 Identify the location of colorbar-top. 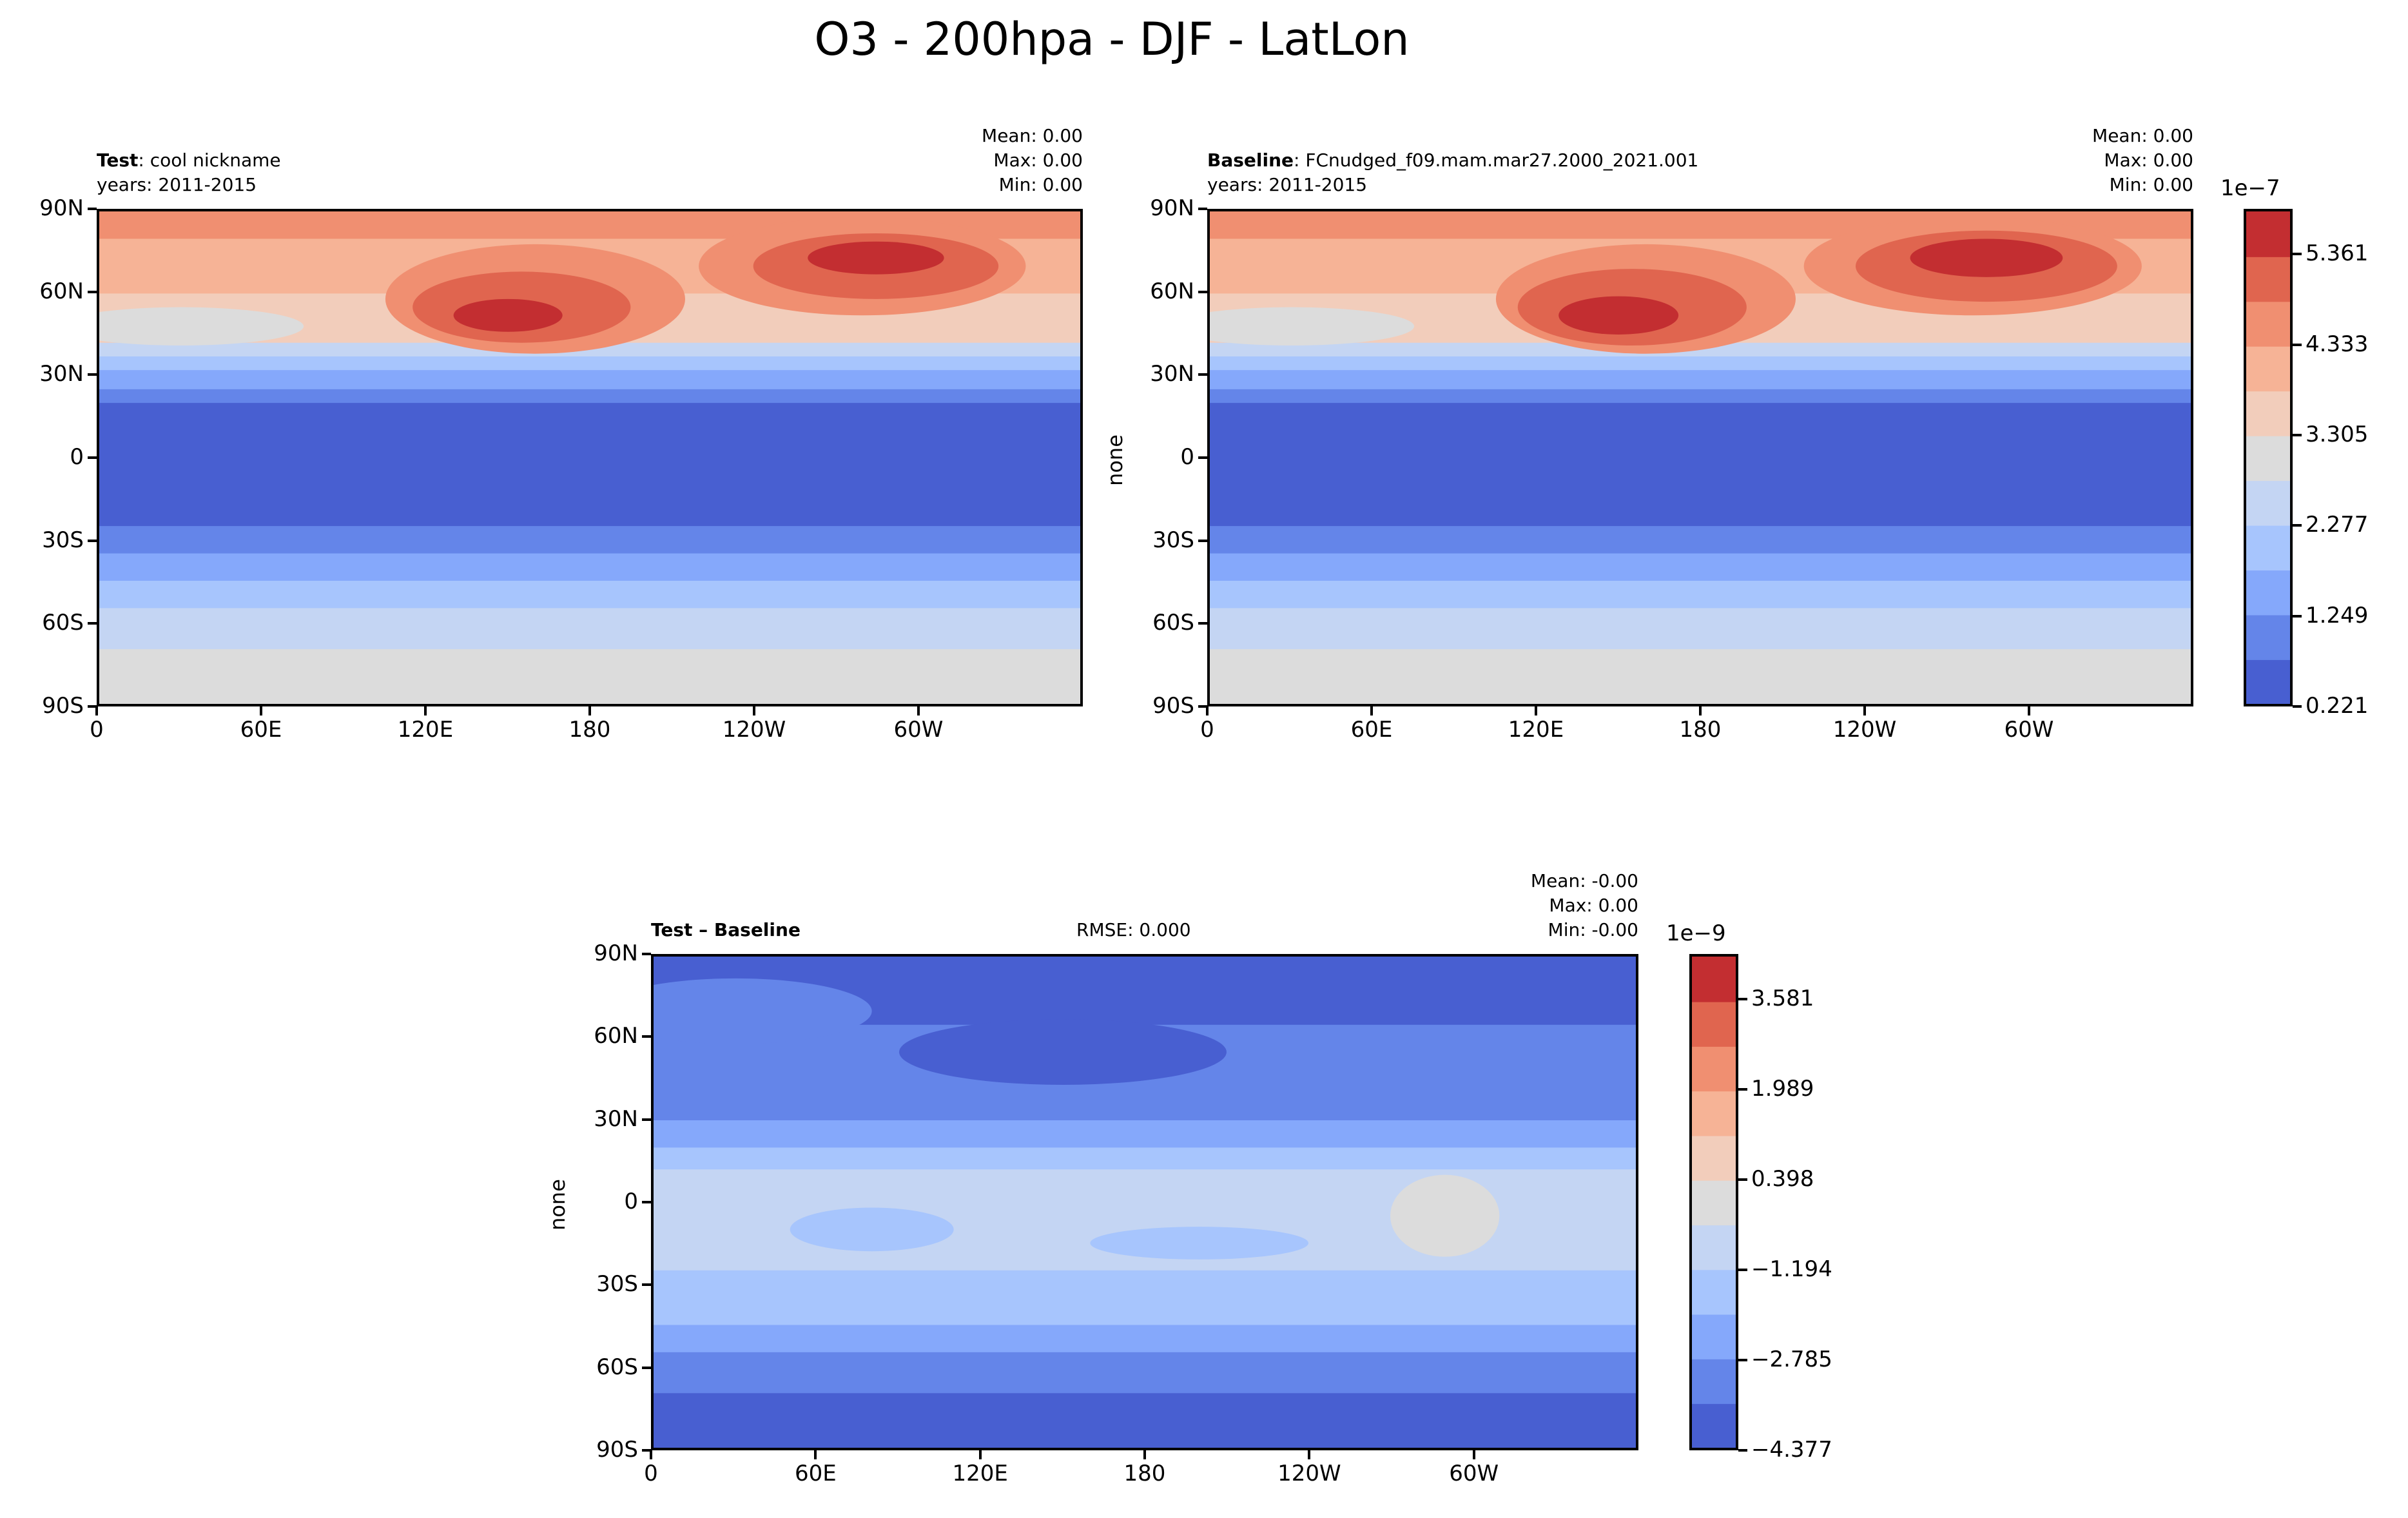
(2268, 457).